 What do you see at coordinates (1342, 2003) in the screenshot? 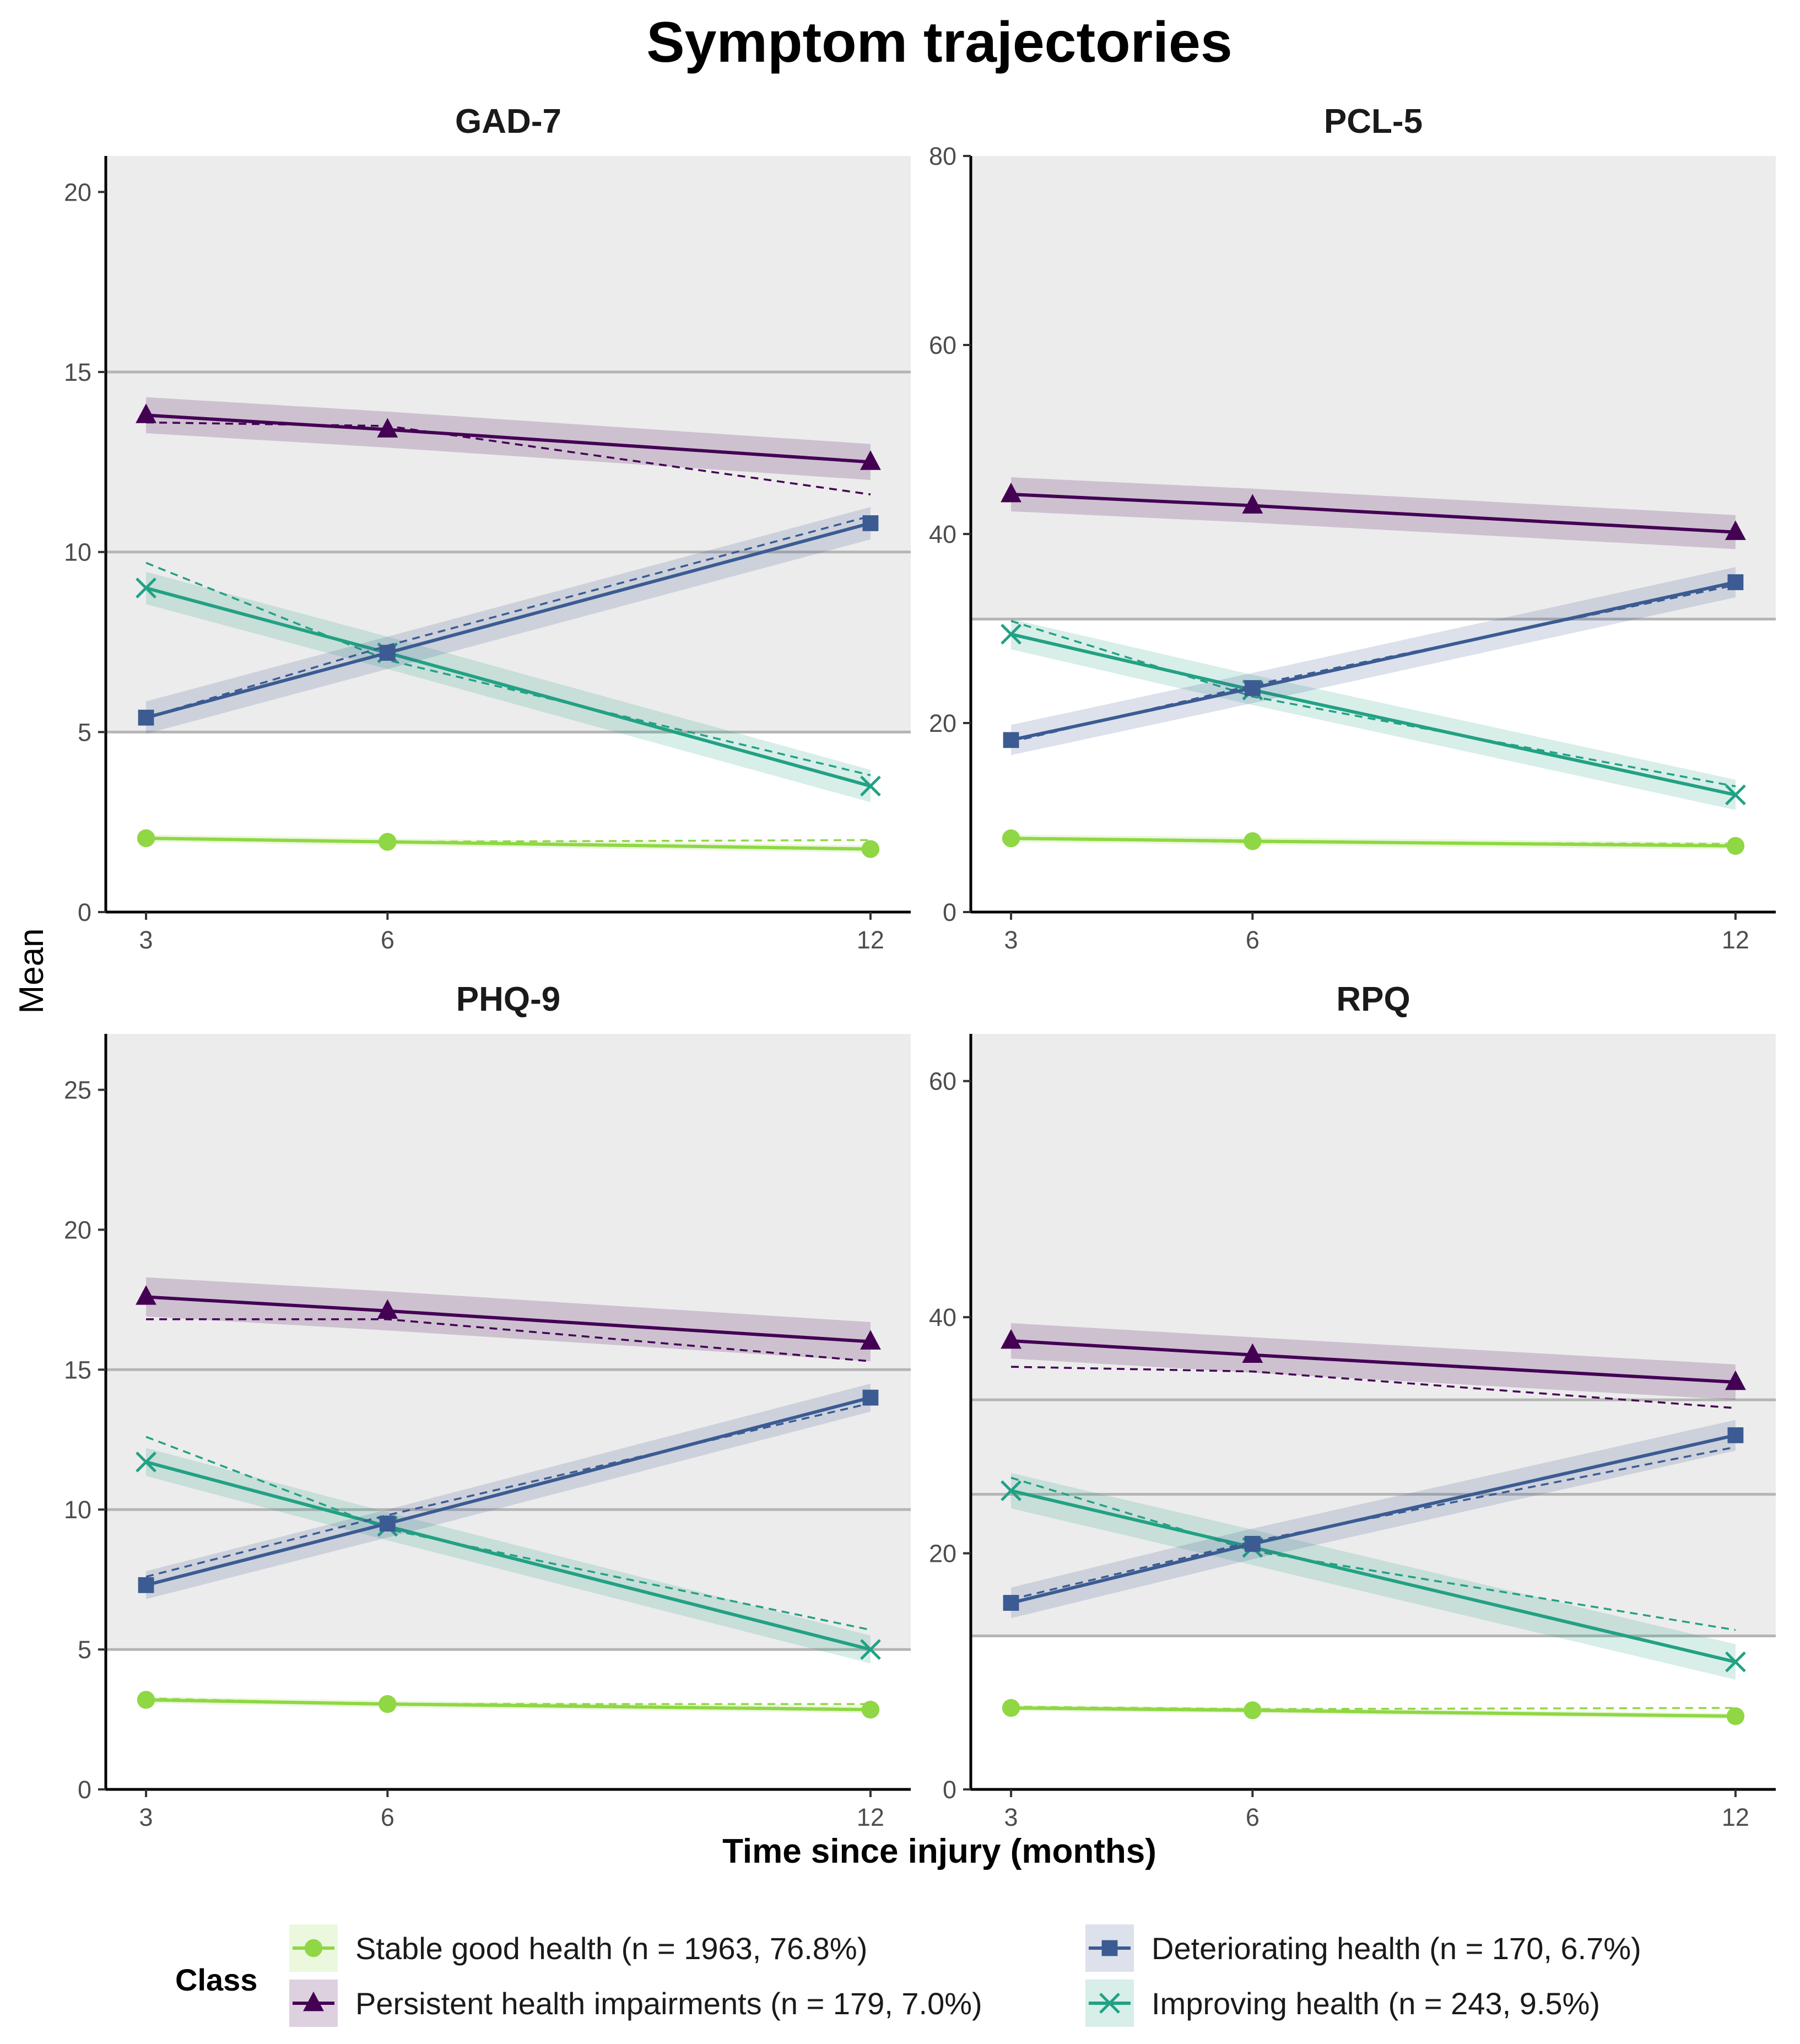
I see `legend-entry-improving: Improving health (n = 243, 9.5%)` at bounding box center [1342, 2003].